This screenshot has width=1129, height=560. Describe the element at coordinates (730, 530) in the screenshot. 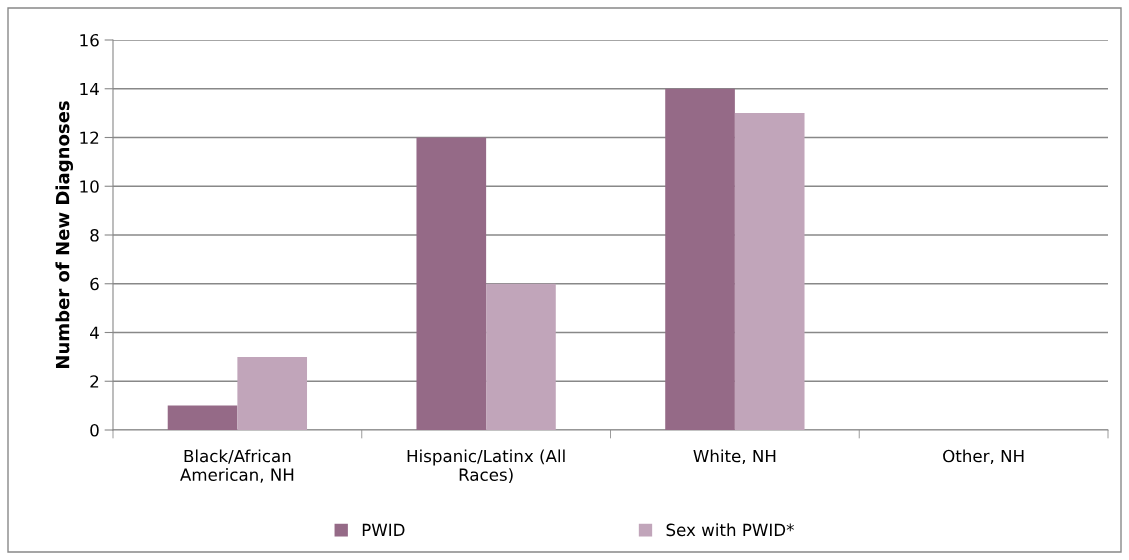

I see `legend-label: Sex with PWID*` at that location.